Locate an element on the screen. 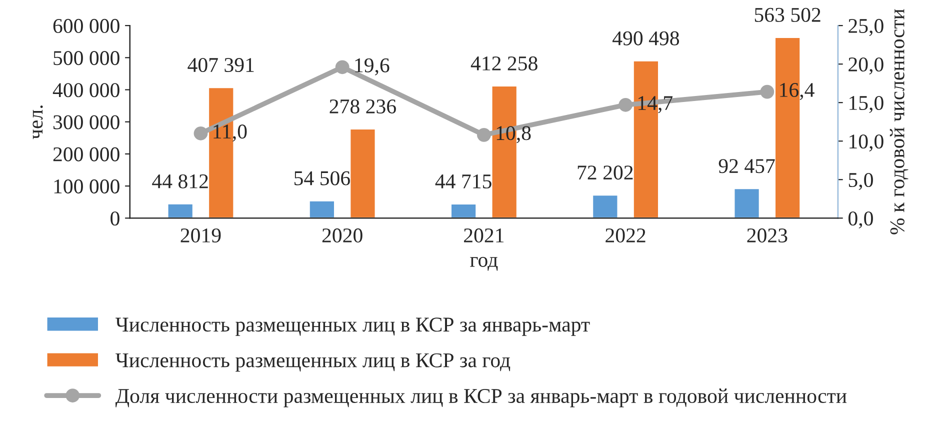  y2-tick-label: 25,0 is located at coordinates (866, 27).